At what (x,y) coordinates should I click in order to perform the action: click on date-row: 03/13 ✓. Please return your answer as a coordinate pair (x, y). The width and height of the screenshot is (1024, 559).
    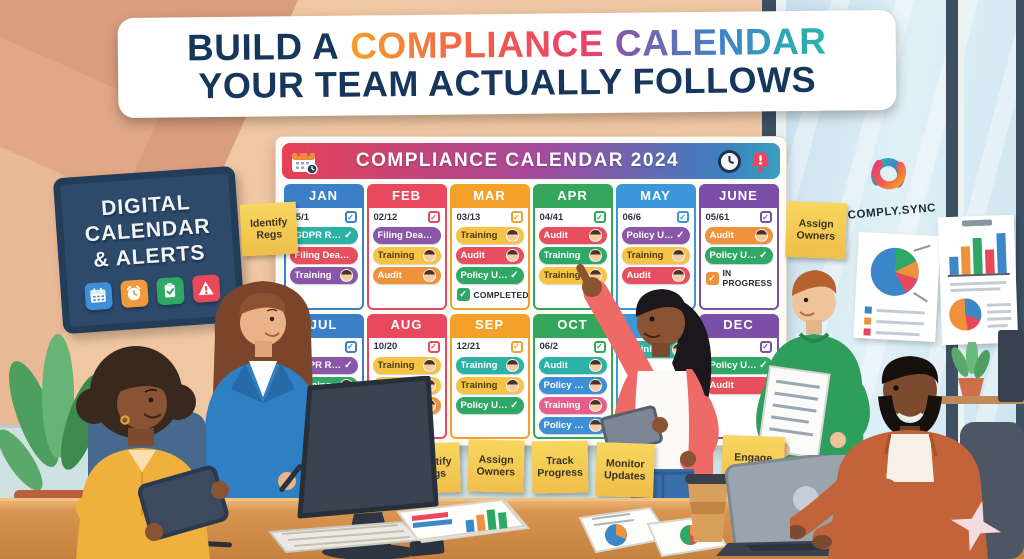
    Looking at the image, I should click on (490, 216).